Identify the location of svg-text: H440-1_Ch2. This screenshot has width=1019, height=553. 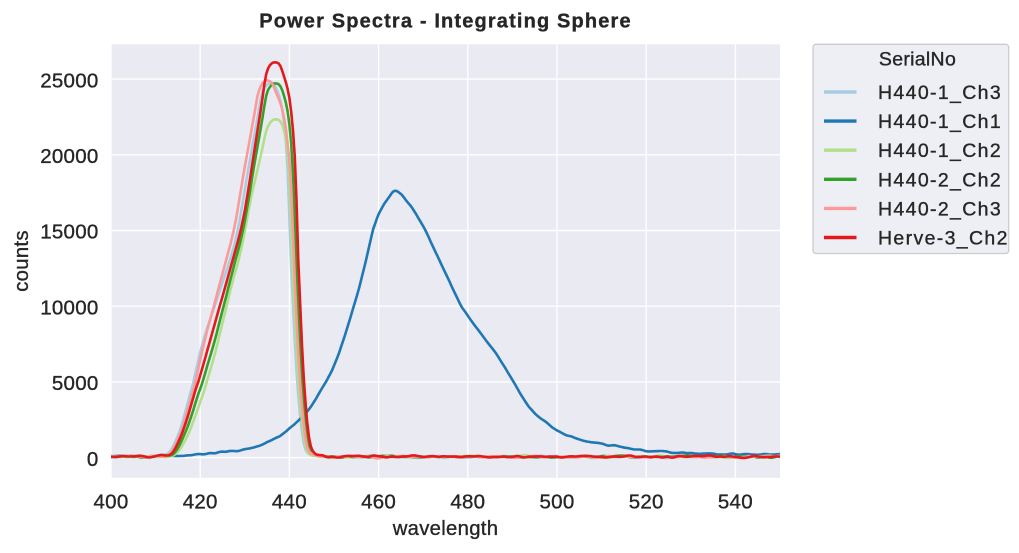
(940, 151).